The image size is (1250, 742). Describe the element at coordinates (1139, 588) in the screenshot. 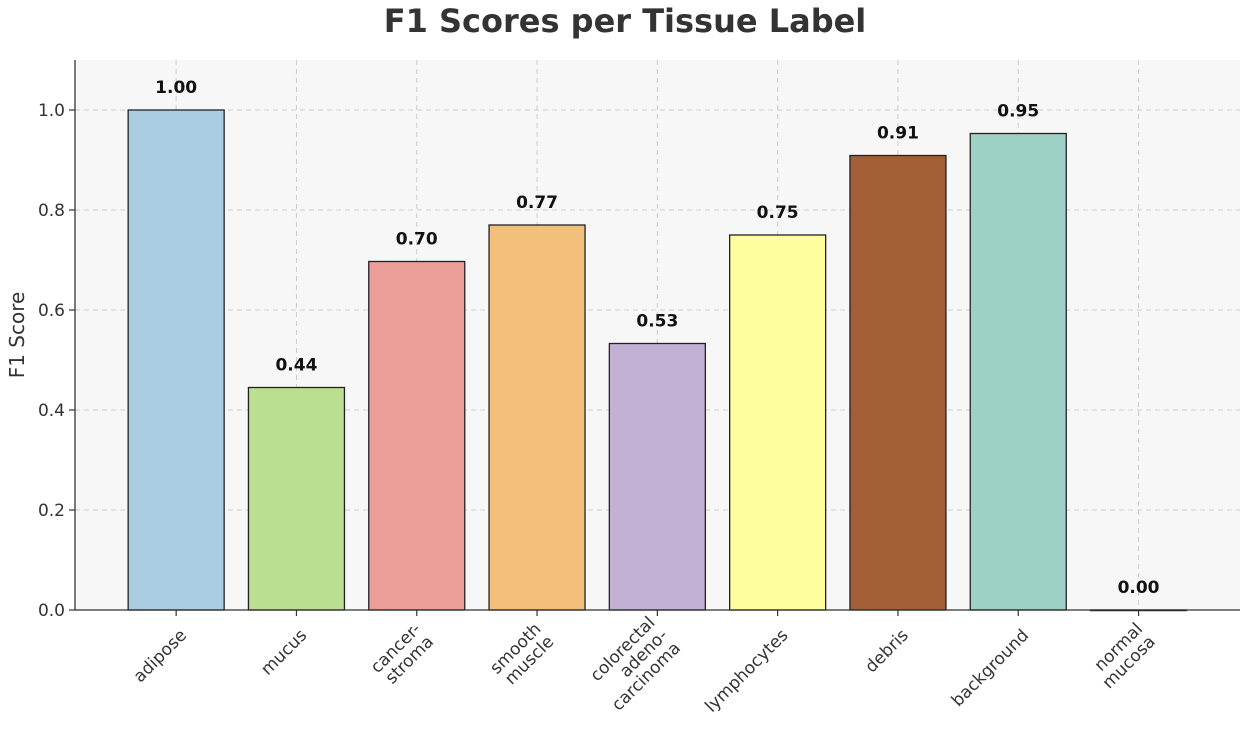

I see `value-label: 0.00` at that location.